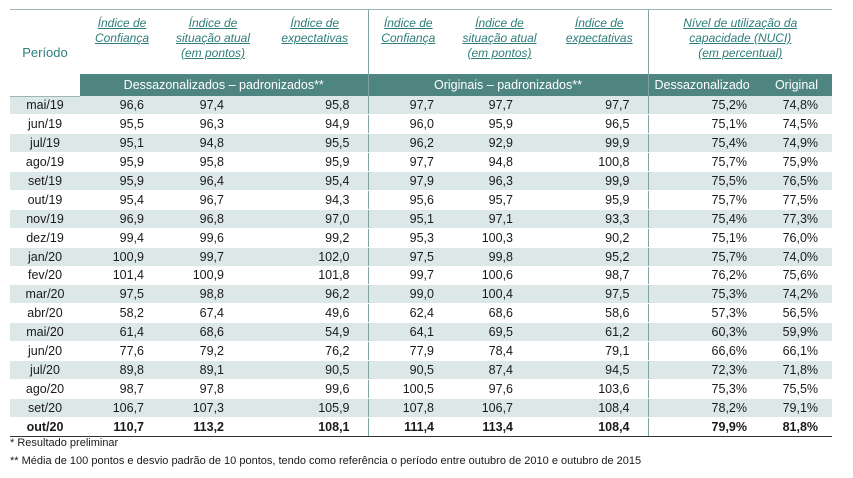  I want to click on value-cell: 78,4, so click(499, 351).